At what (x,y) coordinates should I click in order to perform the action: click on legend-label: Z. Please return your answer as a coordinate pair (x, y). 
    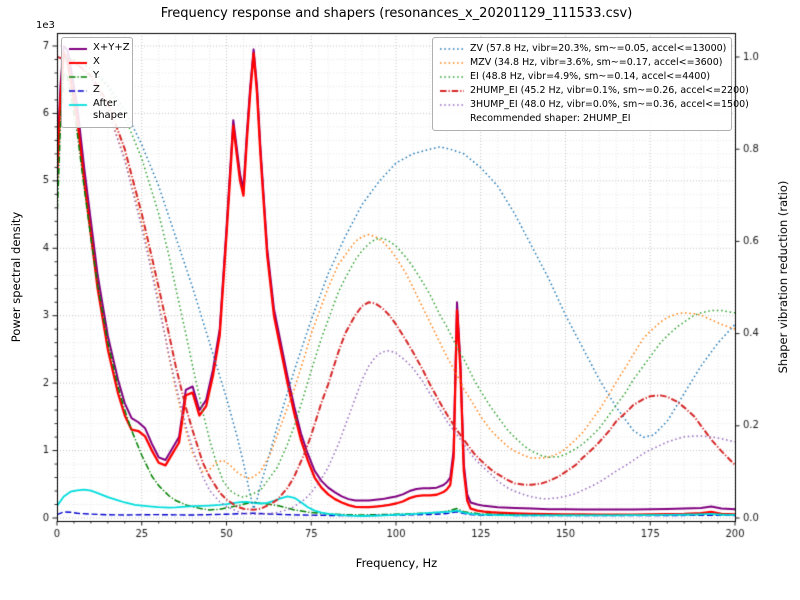
    Looking at the image, I should click on (96, 89).